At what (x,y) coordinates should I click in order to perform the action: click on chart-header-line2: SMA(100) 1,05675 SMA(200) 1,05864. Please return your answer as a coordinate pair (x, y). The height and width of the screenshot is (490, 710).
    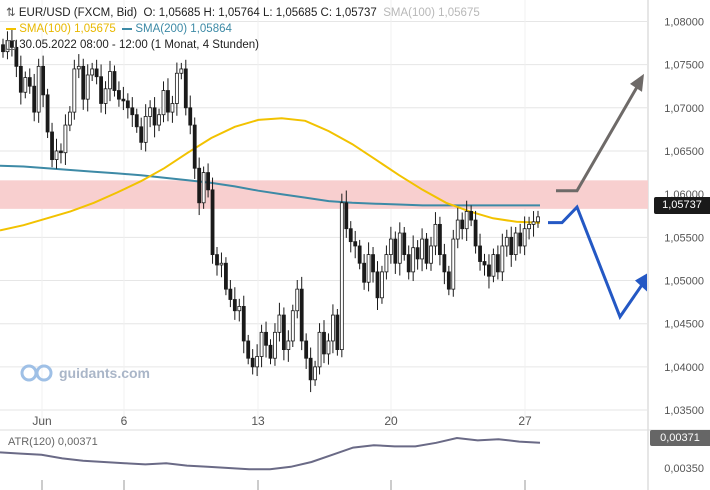
    Looking at the image, I should click on (119, 29).